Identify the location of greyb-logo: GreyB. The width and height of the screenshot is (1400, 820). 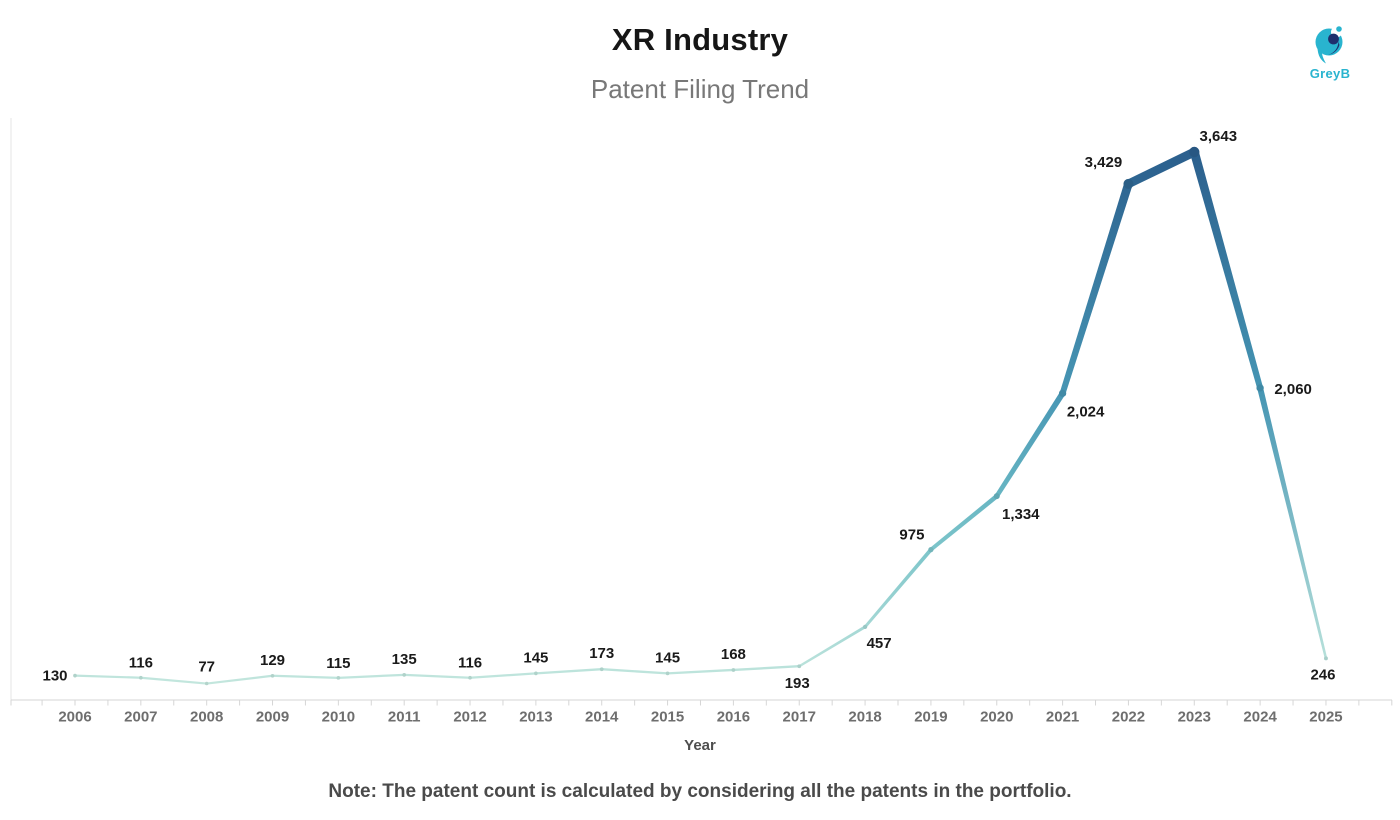
(1330, 51).